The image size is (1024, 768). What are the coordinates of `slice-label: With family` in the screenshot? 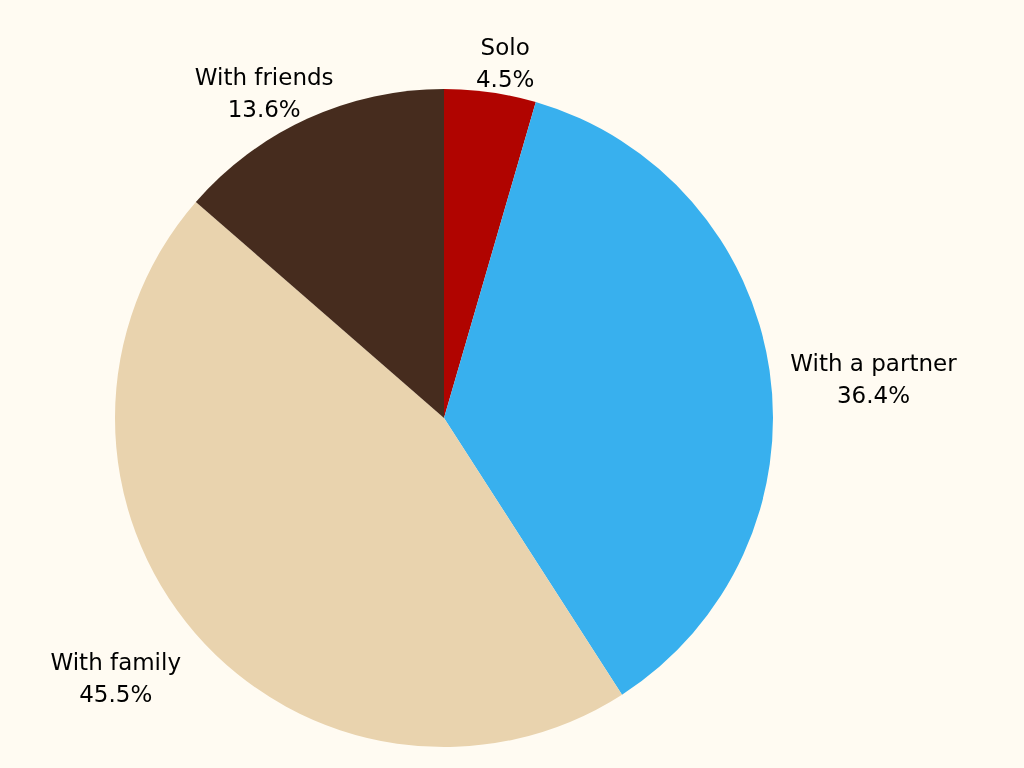 It's located at (116, 661).